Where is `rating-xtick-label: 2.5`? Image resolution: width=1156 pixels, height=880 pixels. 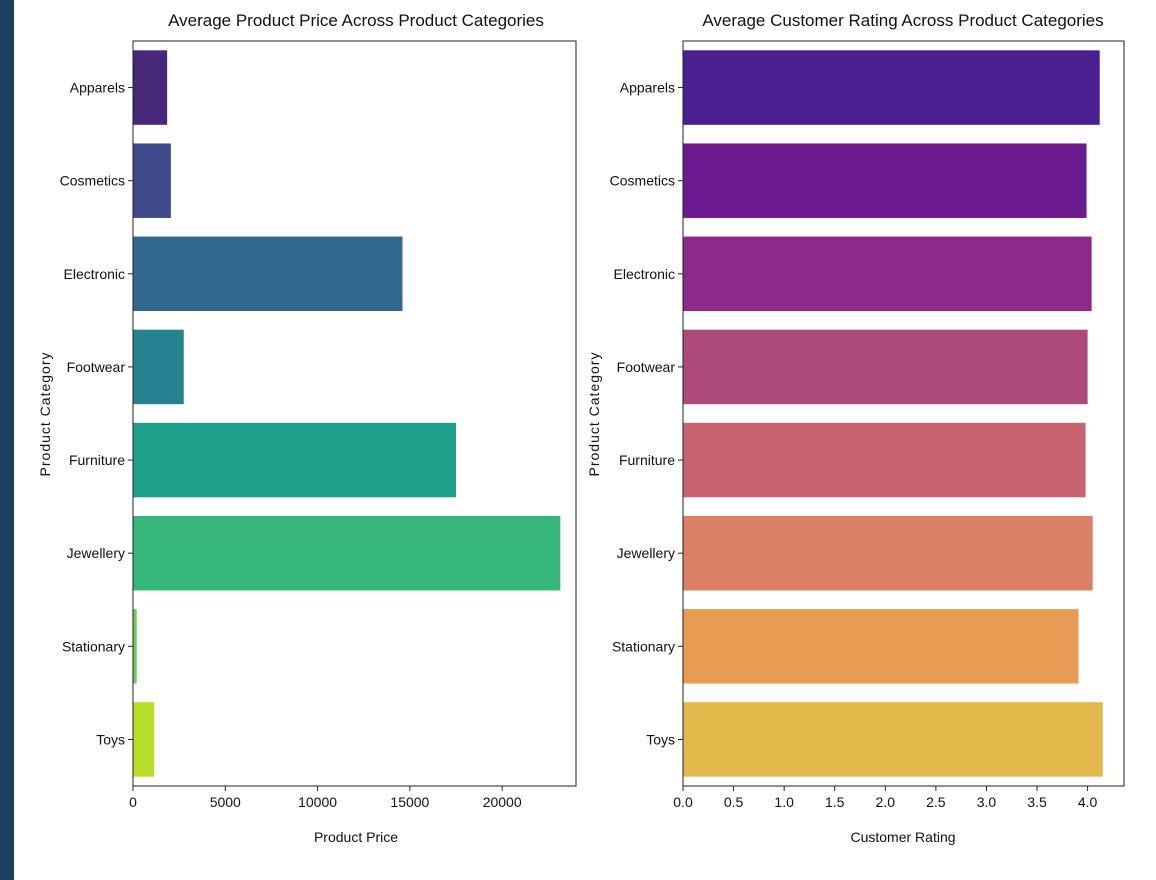 rating-xtick-label: 2.5 is located at coordinates (936, 802).